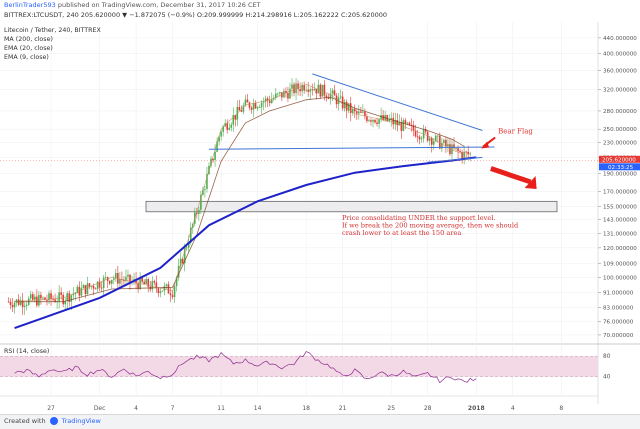 The image size is (640, 429). What do you see at coordinates (619, 218) in the screenshot?
I see `price-scale-background` at bounding box center [619, 218].